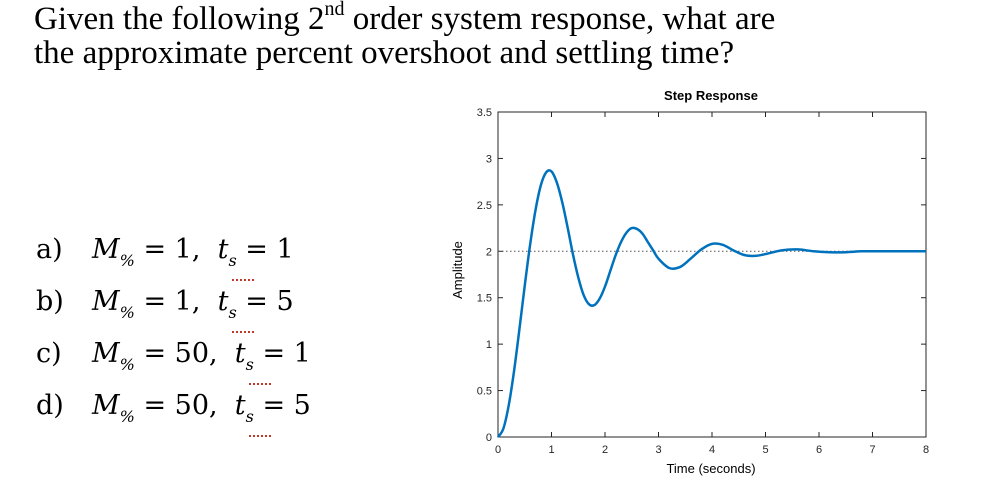 This screenshot has height=487, width=992. I want to click on y-axis-label: Amplitude, so click(457, 270).